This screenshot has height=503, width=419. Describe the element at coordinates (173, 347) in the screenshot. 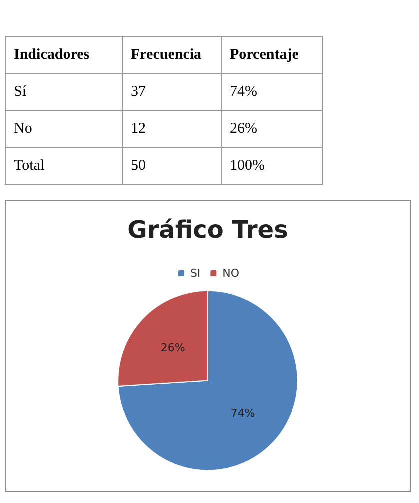

I see `data-label: 26%` at that location.